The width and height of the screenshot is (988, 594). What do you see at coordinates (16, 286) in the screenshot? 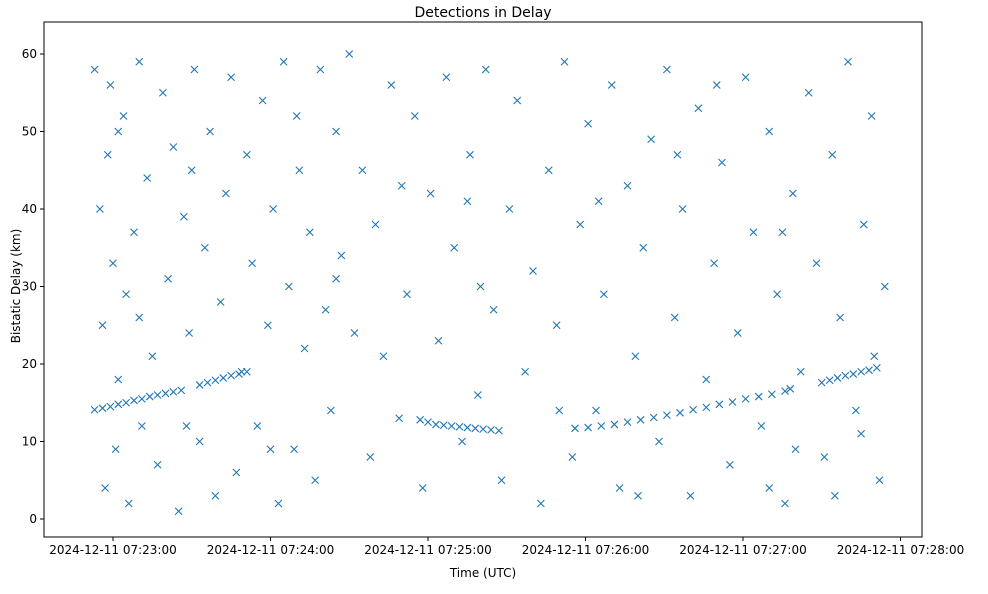
I see `y-axis-label: Bistatic Delay (km)` at bounding box center [16, 286].